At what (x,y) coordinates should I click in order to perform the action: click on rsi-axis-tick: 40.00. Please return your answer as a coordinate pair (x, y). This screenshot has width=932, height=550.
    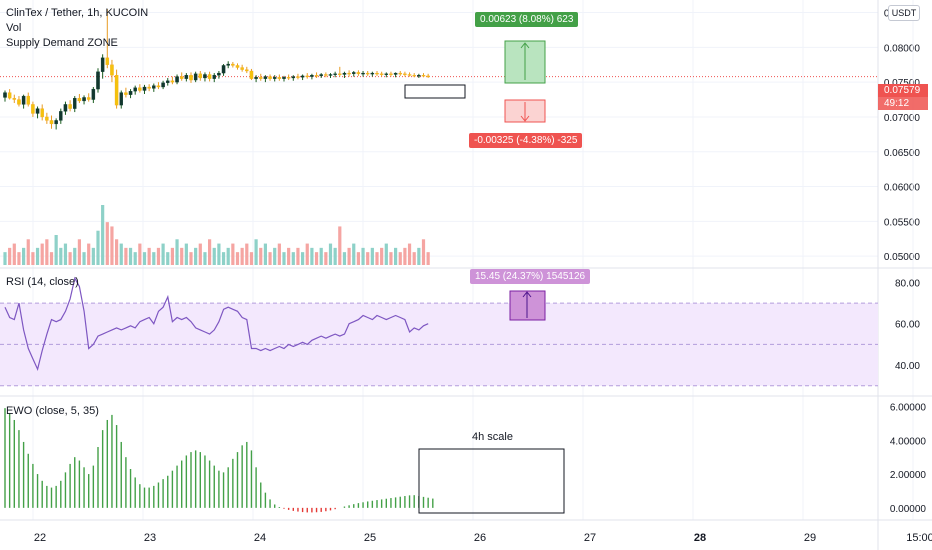
    Looking at the image, I should click on (907, 366).